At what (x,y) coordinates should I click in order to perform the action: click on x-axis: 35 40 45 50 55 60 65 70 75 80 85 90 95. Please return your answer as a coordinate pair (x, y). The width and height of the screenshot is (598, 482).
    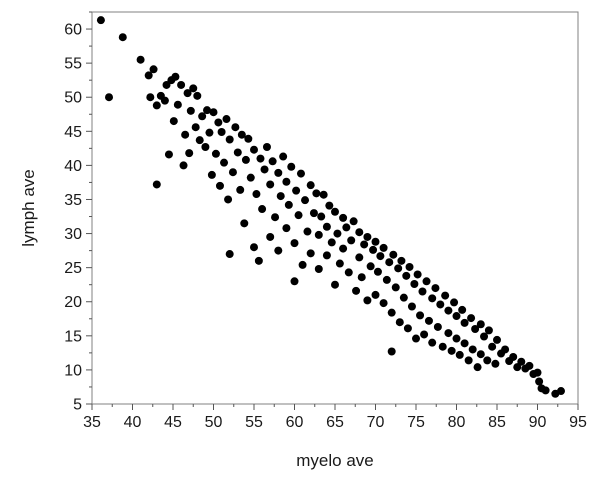
    Looking at the image, I should click on (335, 417).